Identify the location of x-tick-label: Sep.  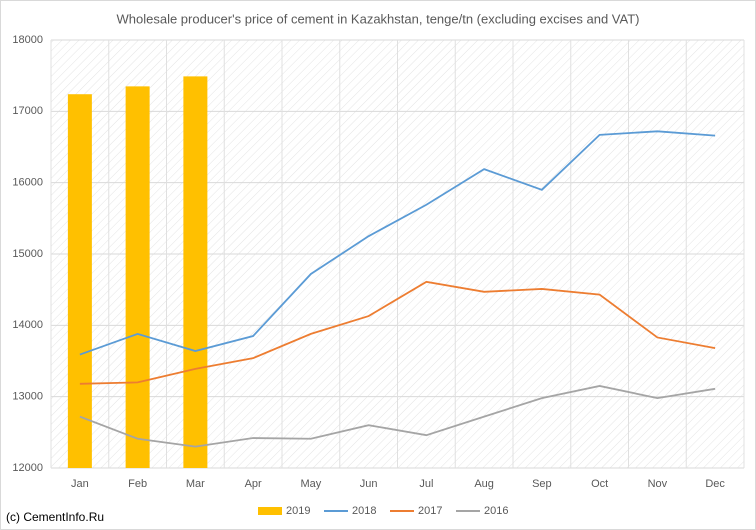
(542, 484).